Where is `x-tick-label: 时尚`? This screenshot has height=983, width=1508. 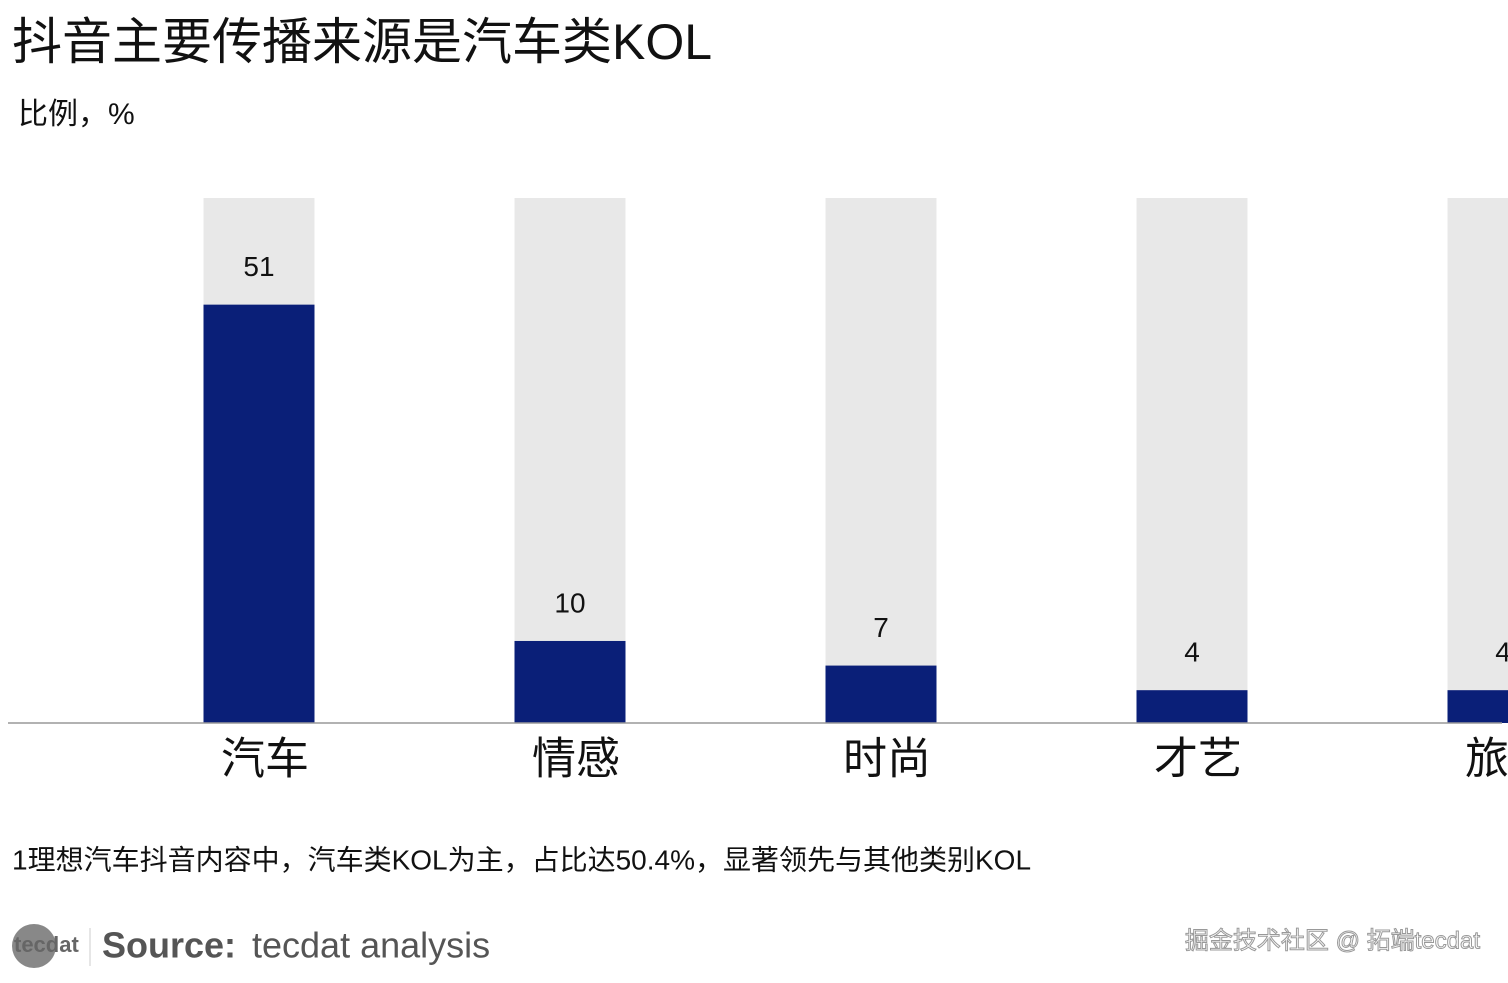
x-tick-label: 时尚 is located at coordinates (887, 759).